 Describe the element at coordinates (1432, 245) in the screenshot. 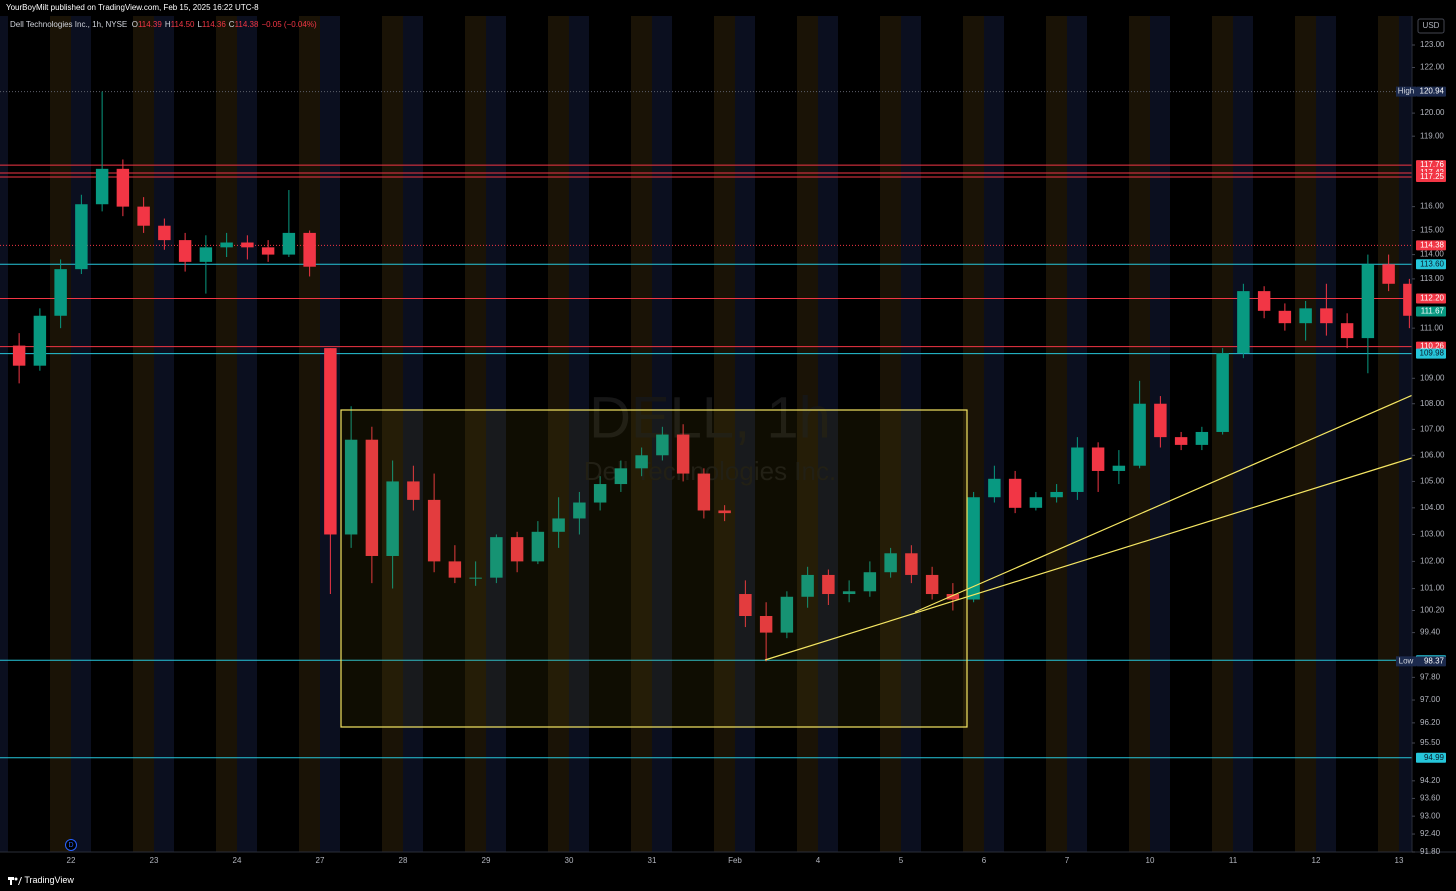

I see `price-label: 114.38` at that location.